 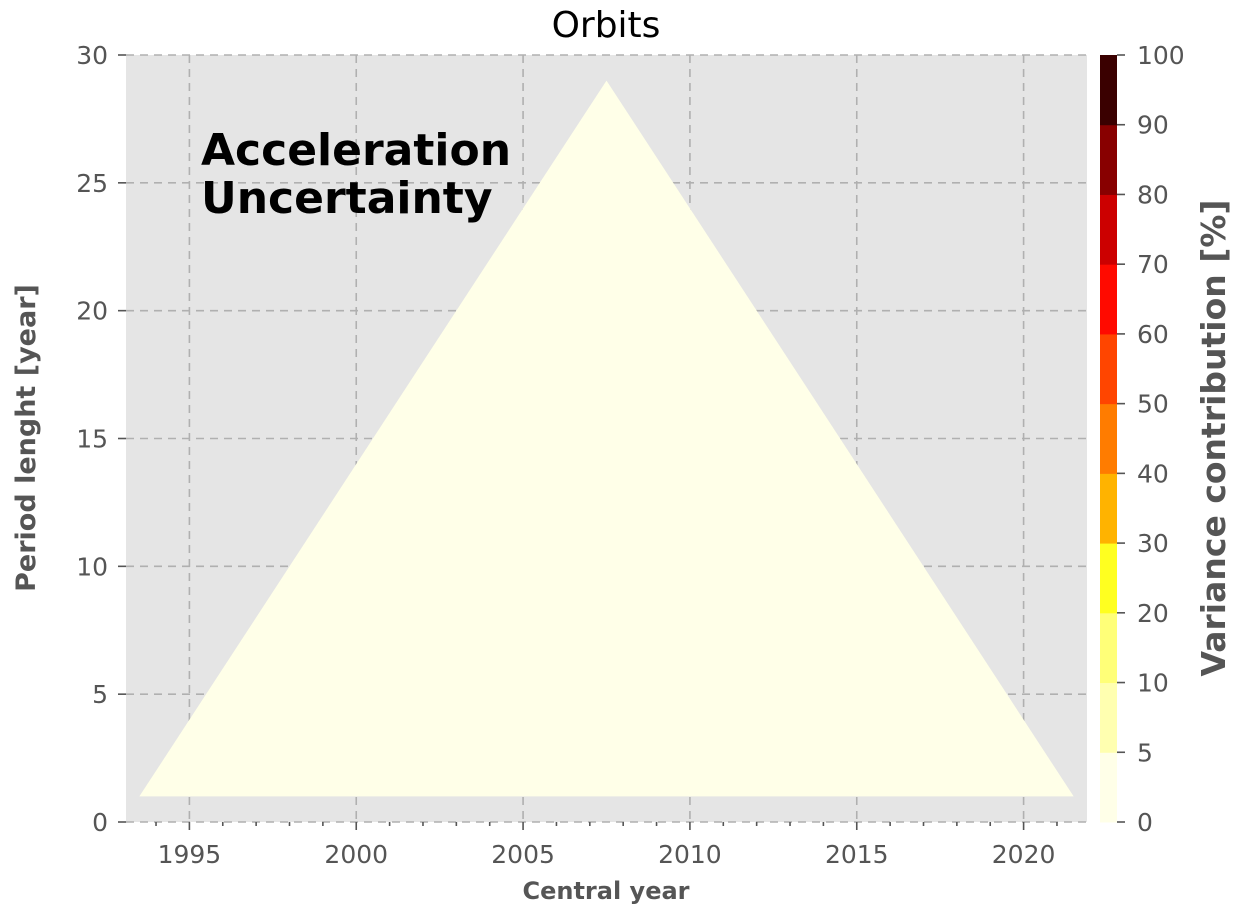 I want to click on chart-title: Orbits, so click(x=606, y=25).